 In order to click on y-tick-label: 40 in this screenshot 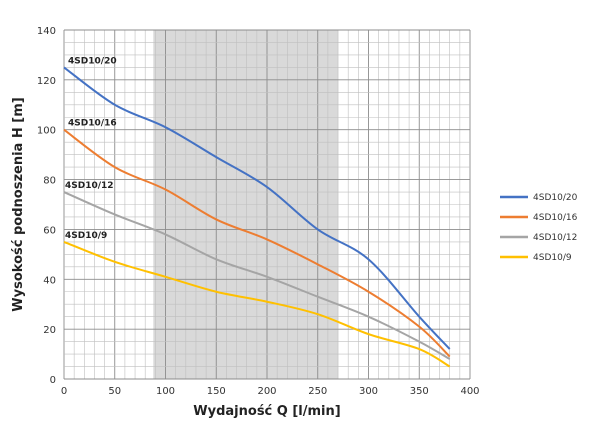, I will do `click(49, 280)`.